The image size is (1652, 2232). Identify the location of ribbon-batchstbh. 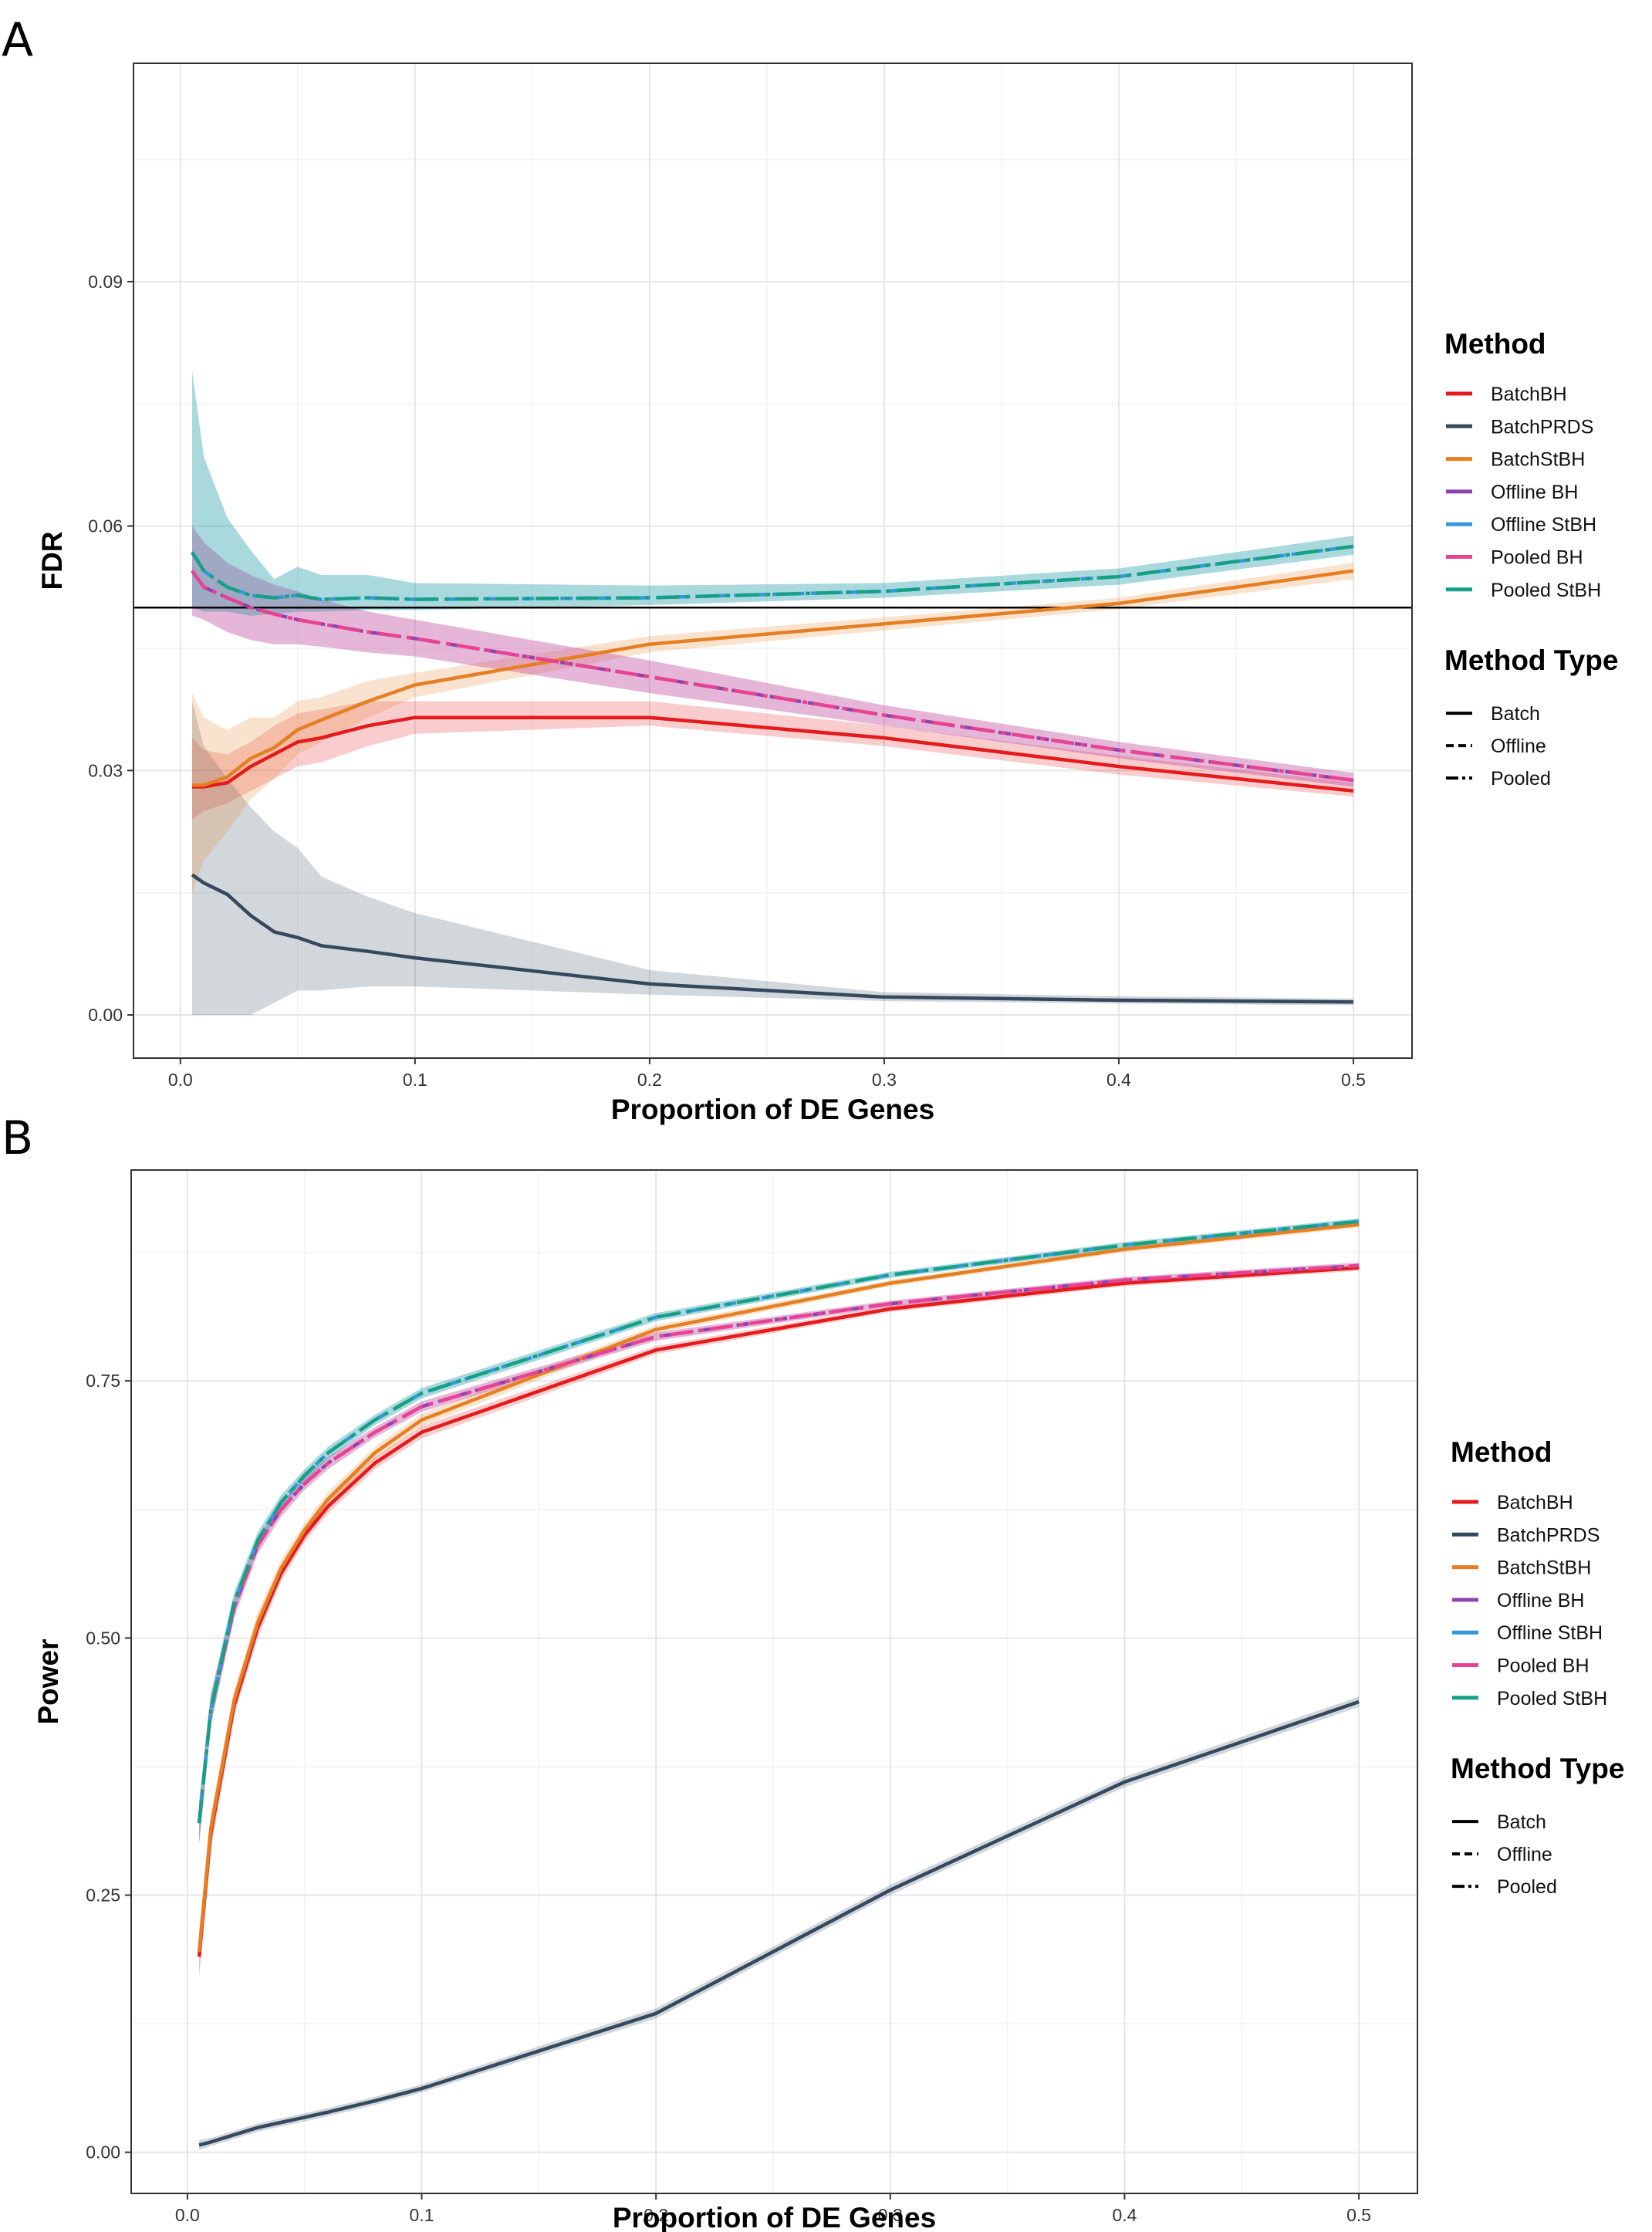
(772, 728).